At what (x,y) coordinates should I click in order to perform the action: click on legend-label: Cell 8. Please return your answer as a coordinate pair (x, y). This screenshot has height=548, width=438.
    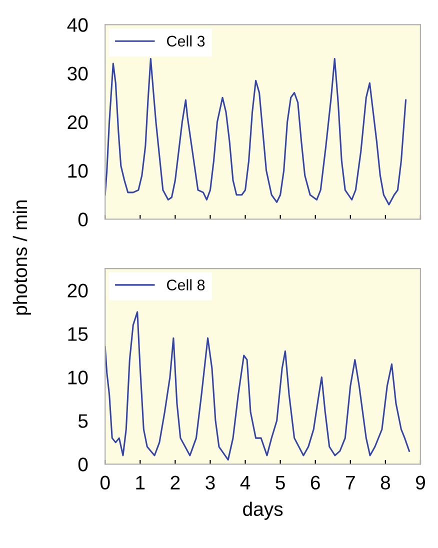
    Looking at the image, I should click on (186, 284).